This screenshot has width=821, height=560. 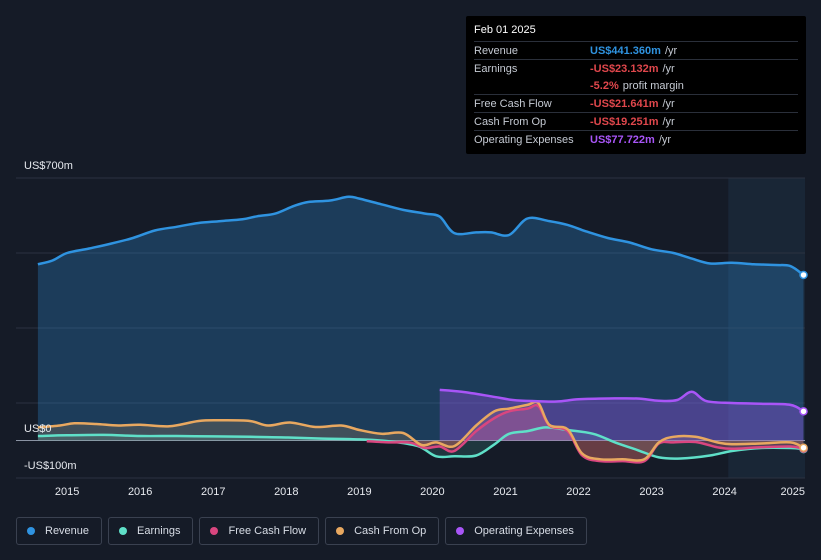 What do you see at coordinates (653, 85) in the screenshot?
I see `tooltip-row-unit: profit margin` at bounding box center [653, 85].